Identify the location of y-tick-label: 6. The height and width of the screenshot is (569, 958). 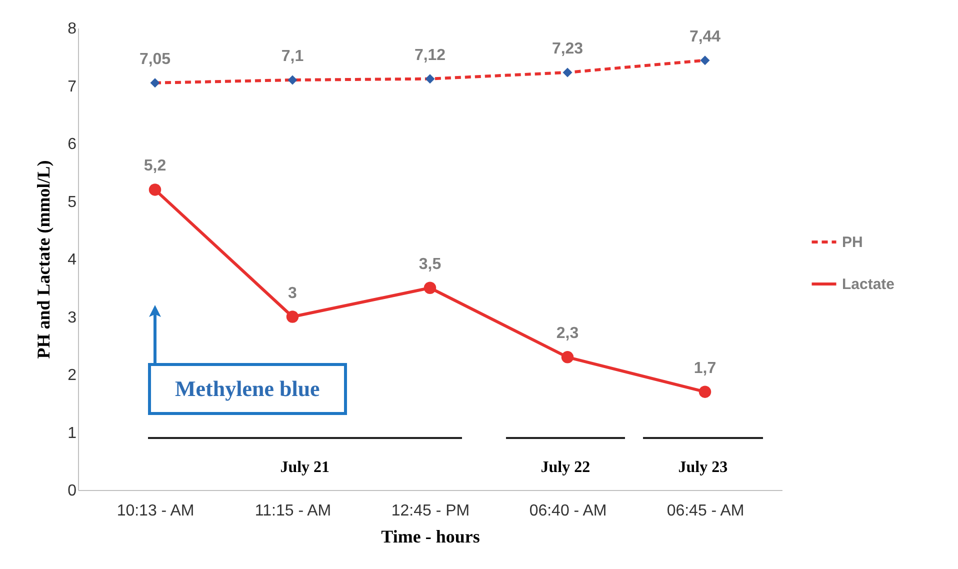
(72, 144).